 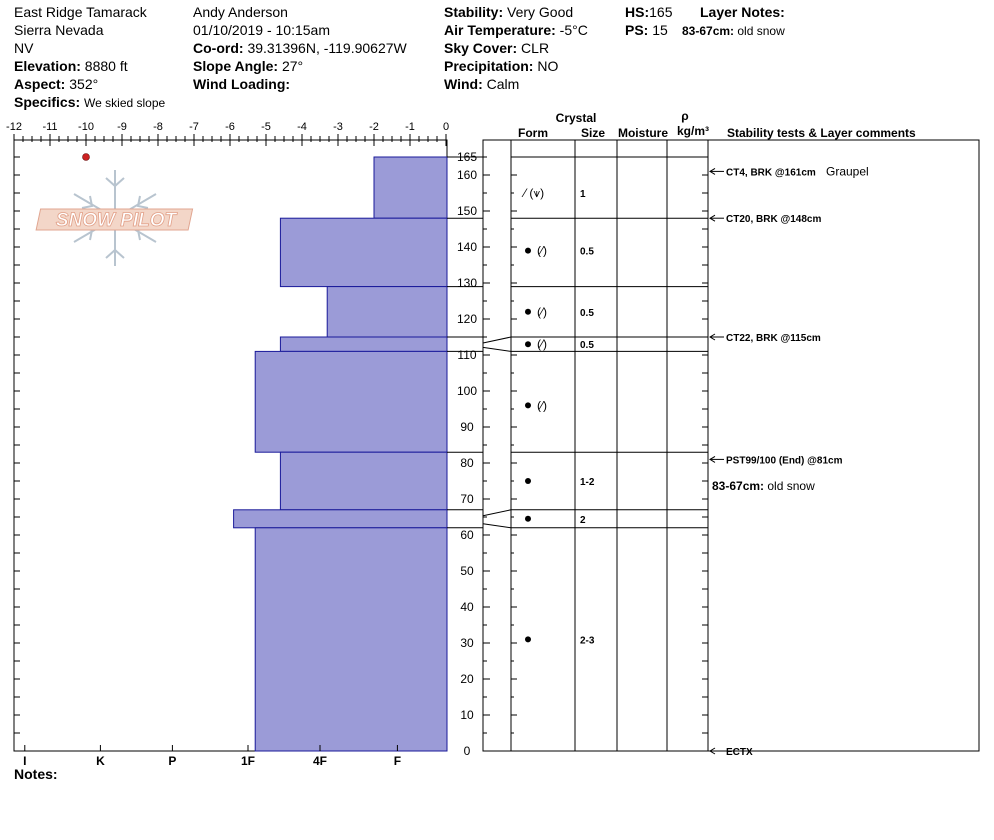 I want to click on stability-test-label: CT4, BRK @161cm, so click(x=771, y=172).